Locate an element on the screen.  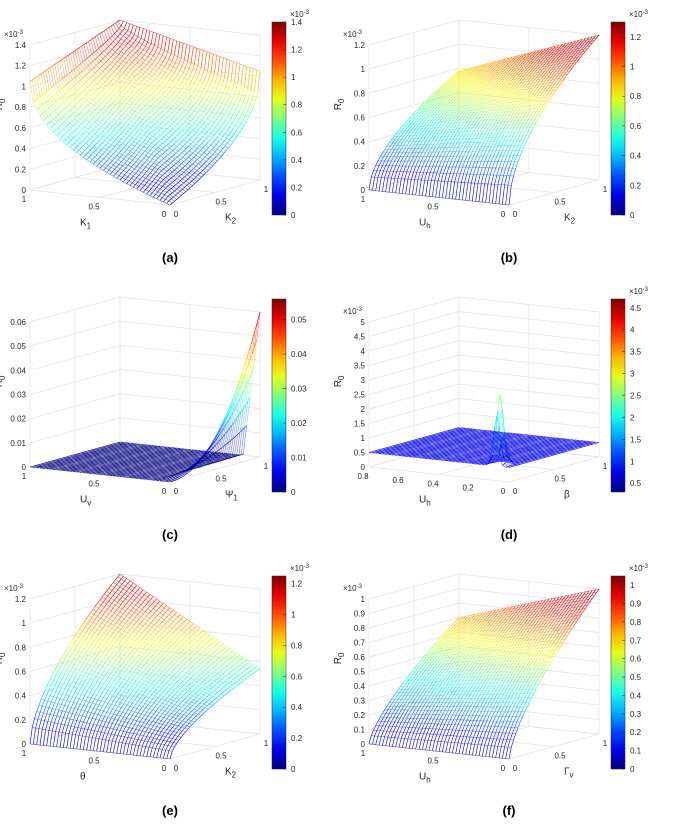
z-tick-label: 0.9 is located at coordinates (360, 614).